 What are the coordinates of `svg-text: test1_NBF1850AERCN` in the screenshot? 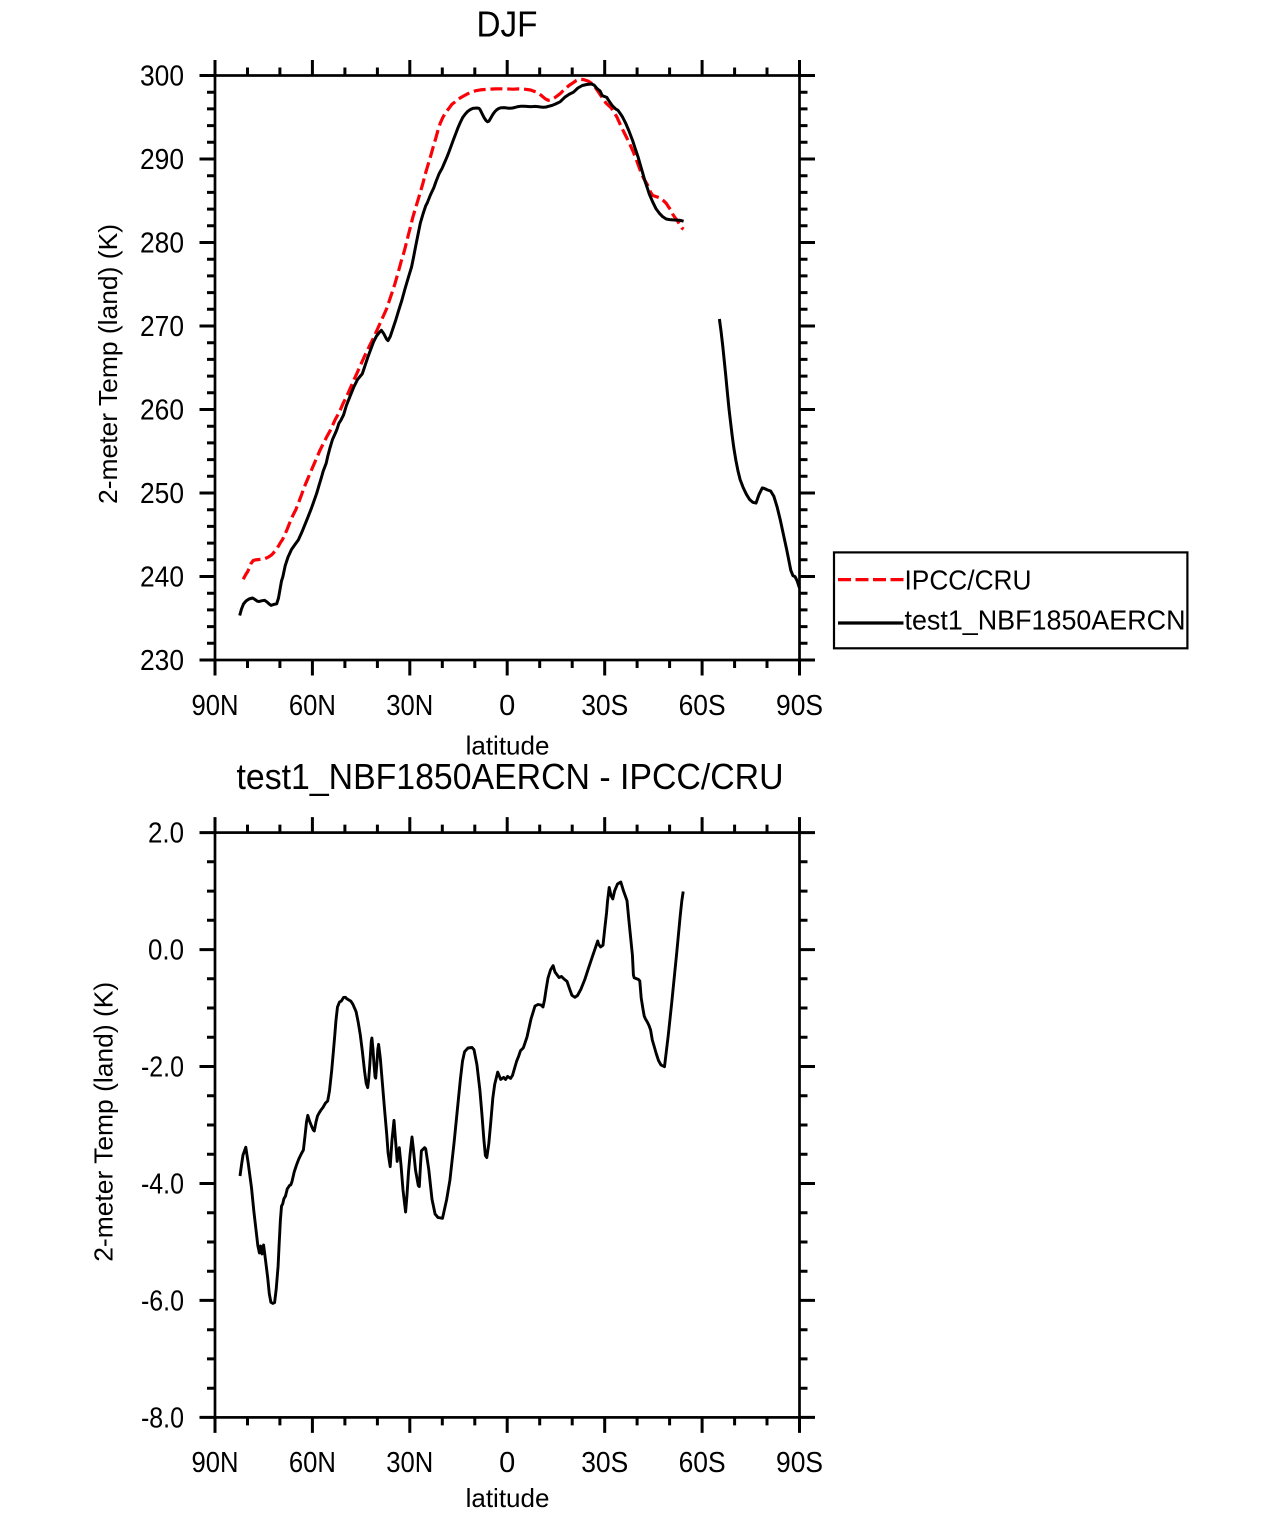 It's located at (1045, 620).